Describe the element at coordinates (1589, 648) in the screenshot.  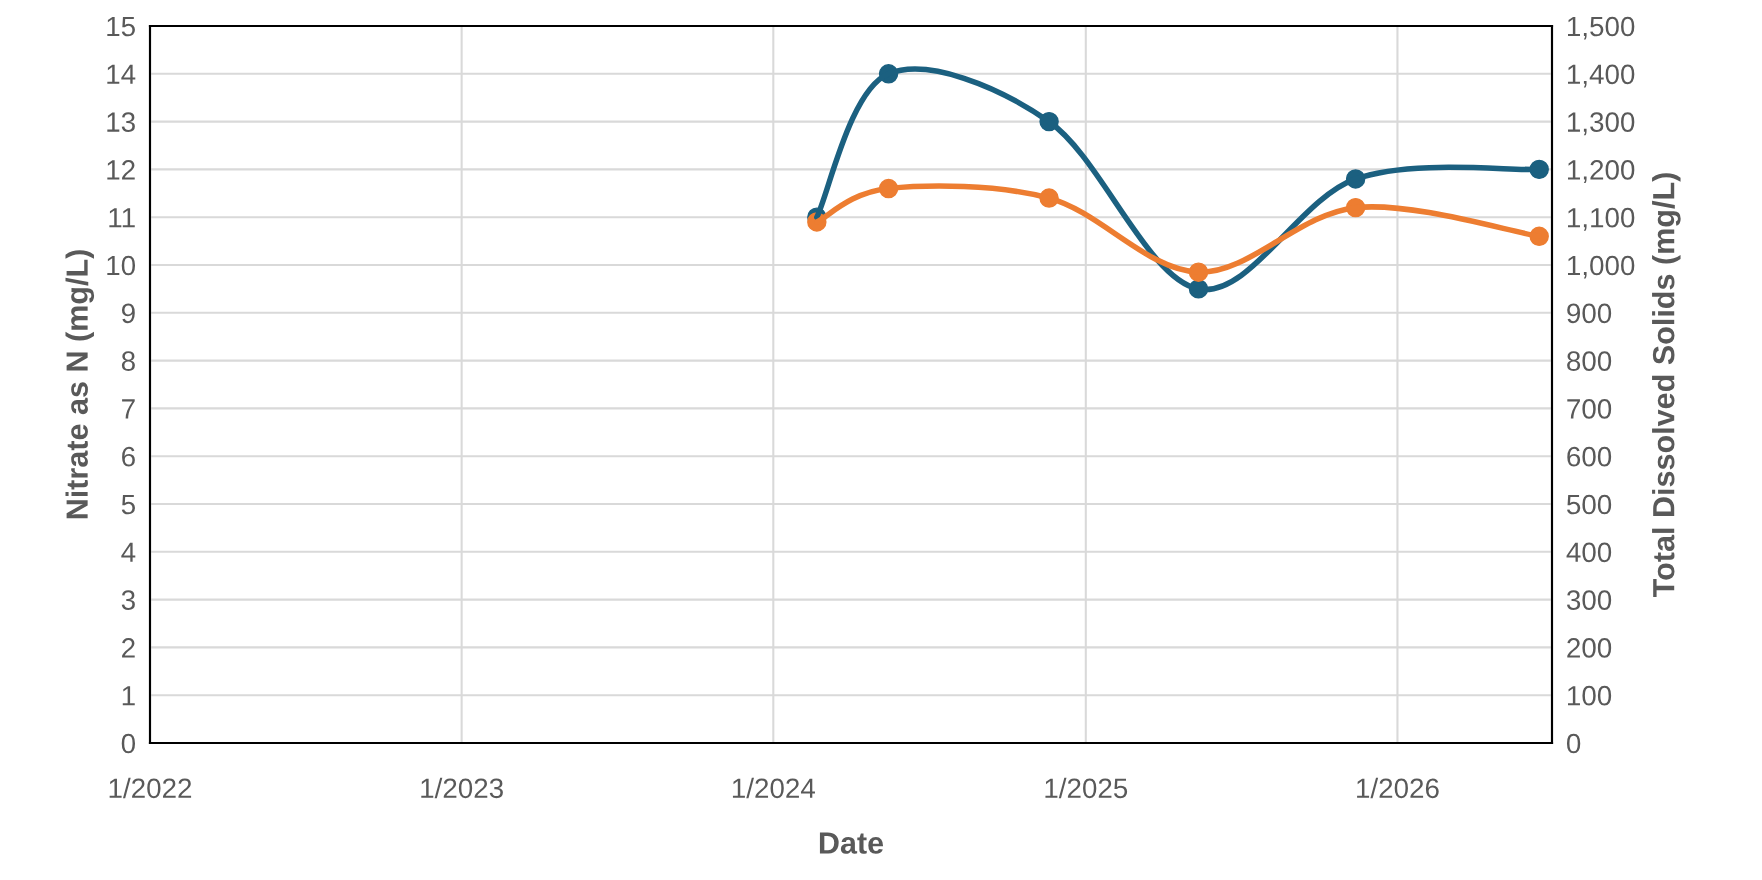
I see `y2-tick-label: 200` at that location.